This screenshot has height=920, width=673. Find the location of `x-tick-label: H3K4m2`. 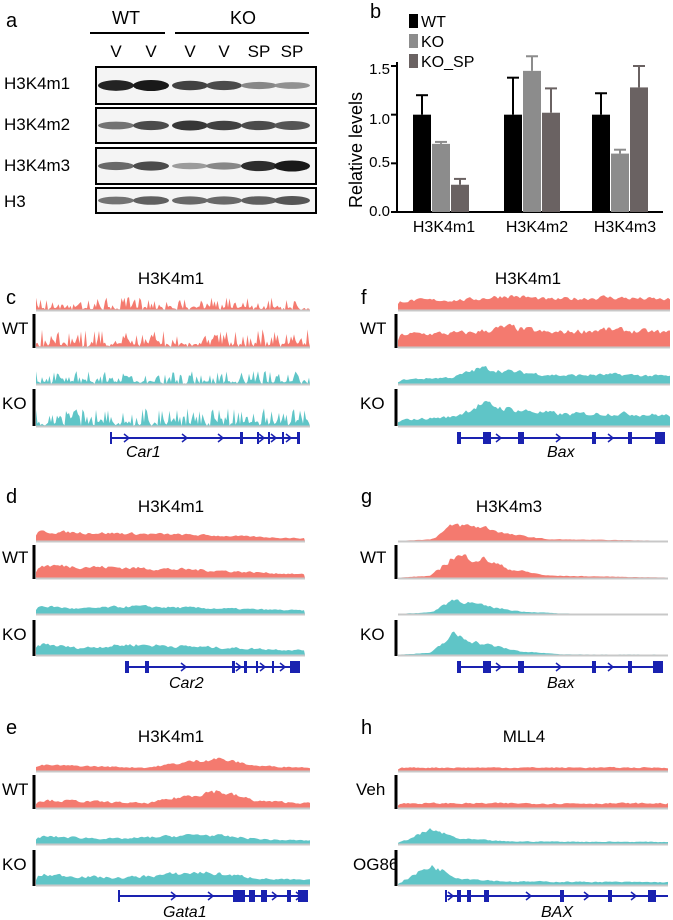

x-tick-label: H3K4m2 is located at coordinates (537, 227).